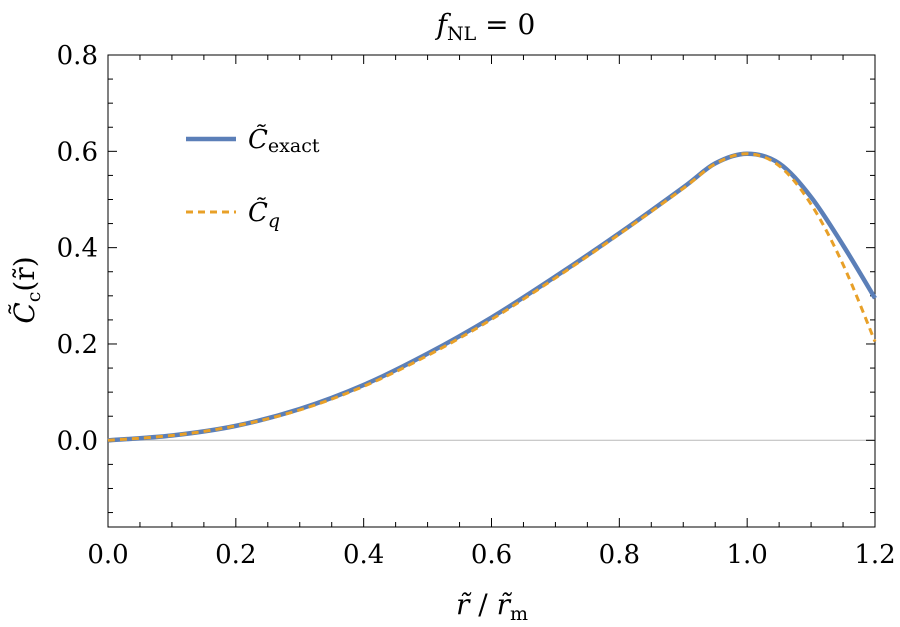 The width and height of the screenshot is (900, 627). I want to click on y-tick-label: 0.2, so click(77, 345).